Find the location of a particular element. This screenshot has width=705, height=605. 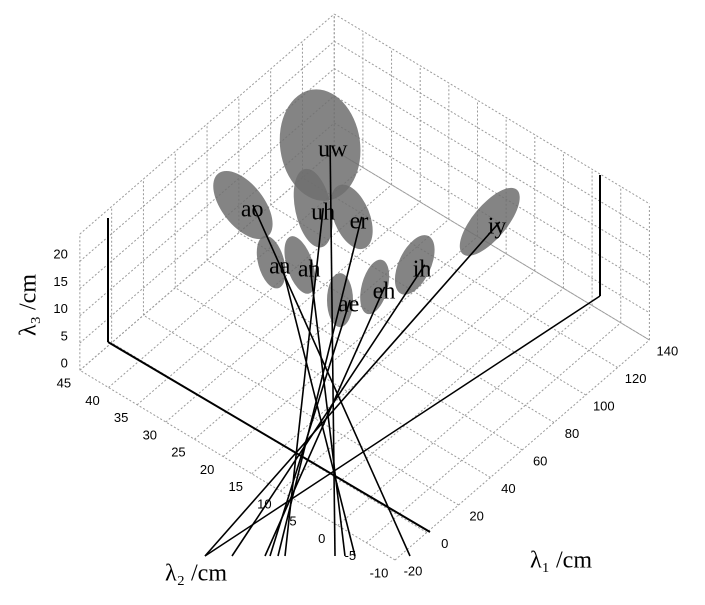

x-tick-label: 20 is located at coordinates (476, 515).